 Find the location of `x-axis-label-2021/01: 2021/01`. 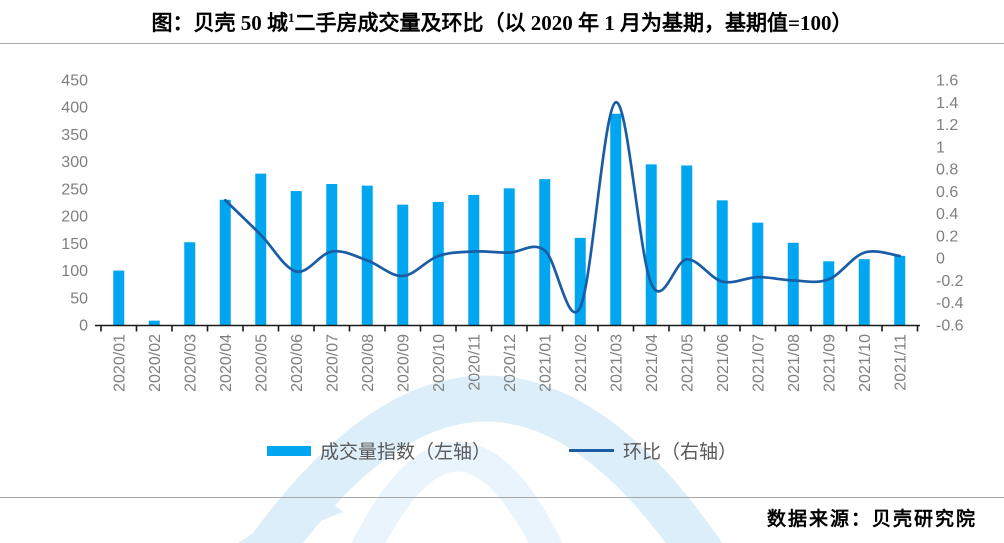

x-axis-label-2021/01: 2021/01 is located at coordinates (545, 363).